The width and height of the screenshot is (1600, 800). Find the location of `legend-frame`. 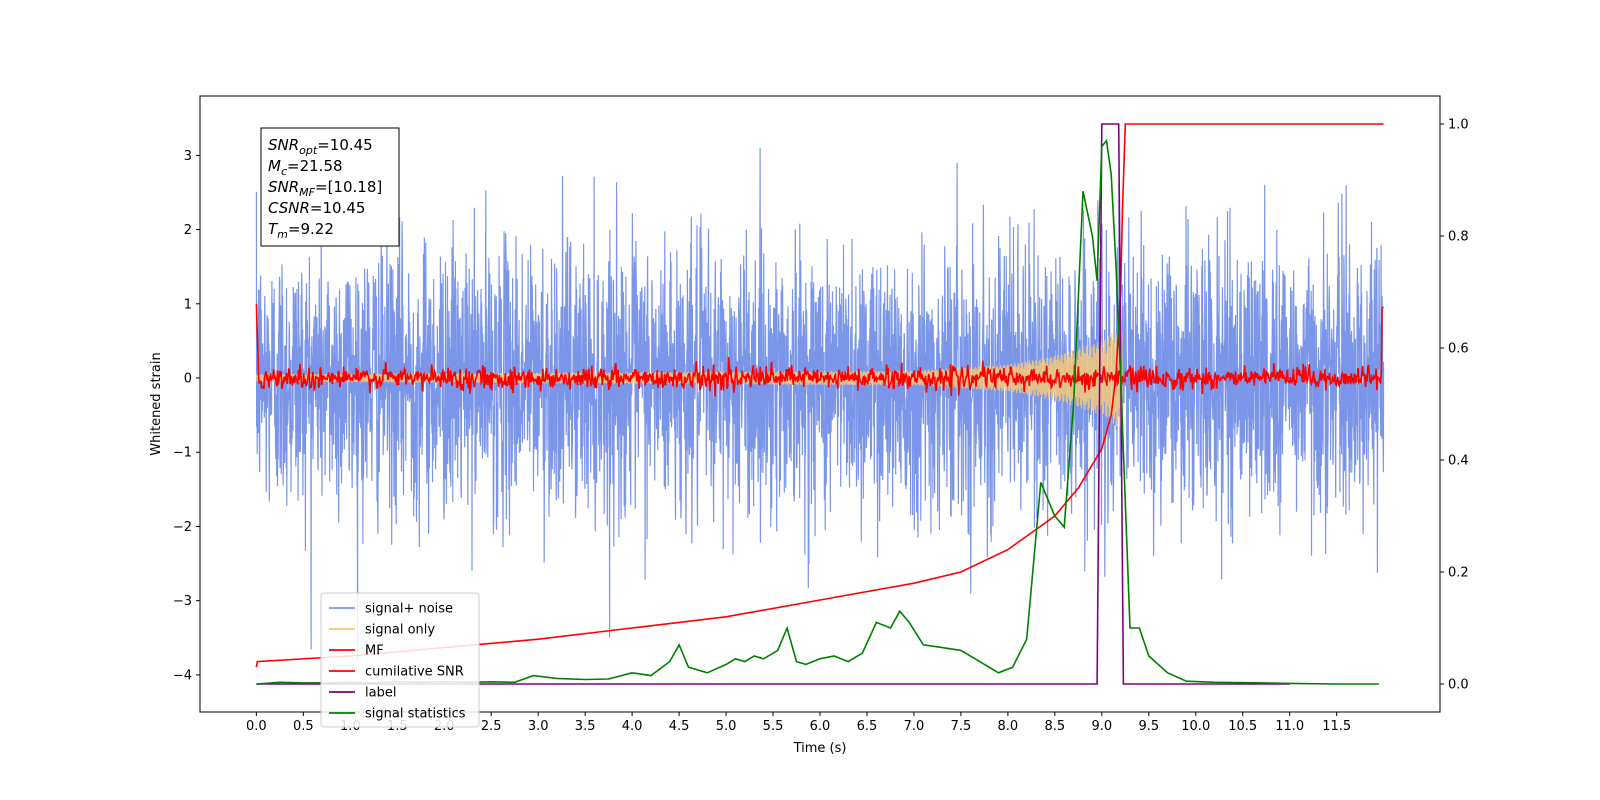

legend-frame is located at coordinates (400, 660).